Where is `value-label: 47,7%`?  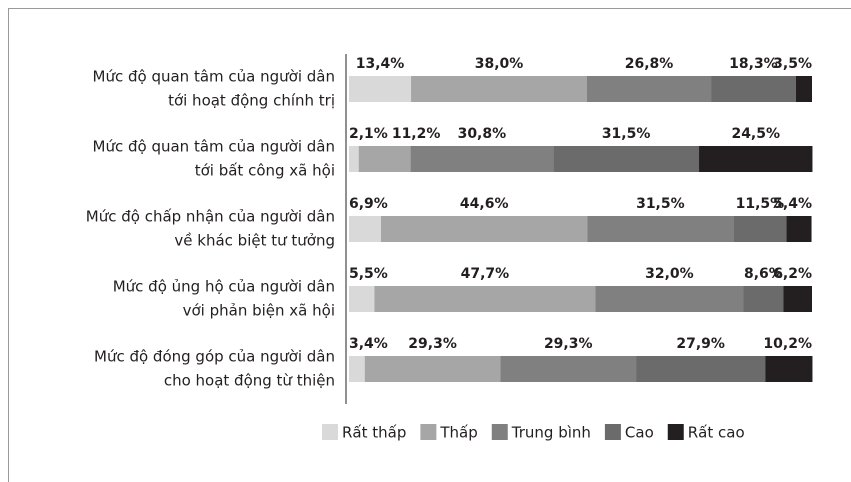 value-label: 47,7% is located at coordinates (485, 274).